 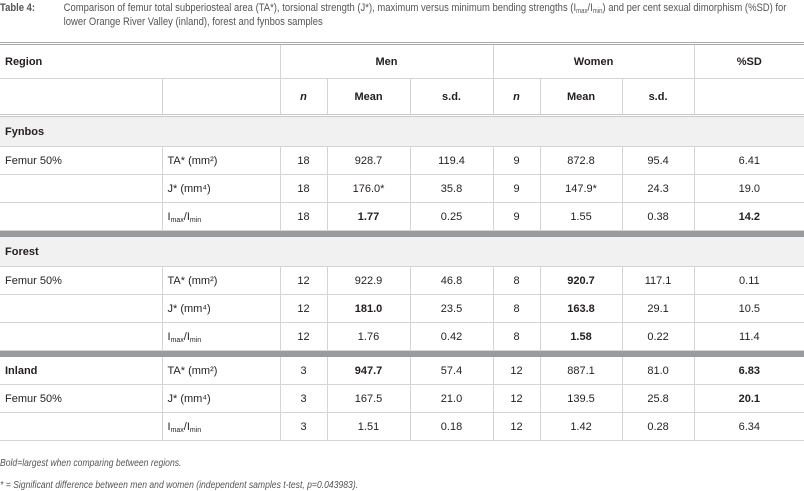 What do you see at coordinates (581, 371) in the screenshot?
I see `cell-women-mean: 887.1` at bounding box center [581, 371].